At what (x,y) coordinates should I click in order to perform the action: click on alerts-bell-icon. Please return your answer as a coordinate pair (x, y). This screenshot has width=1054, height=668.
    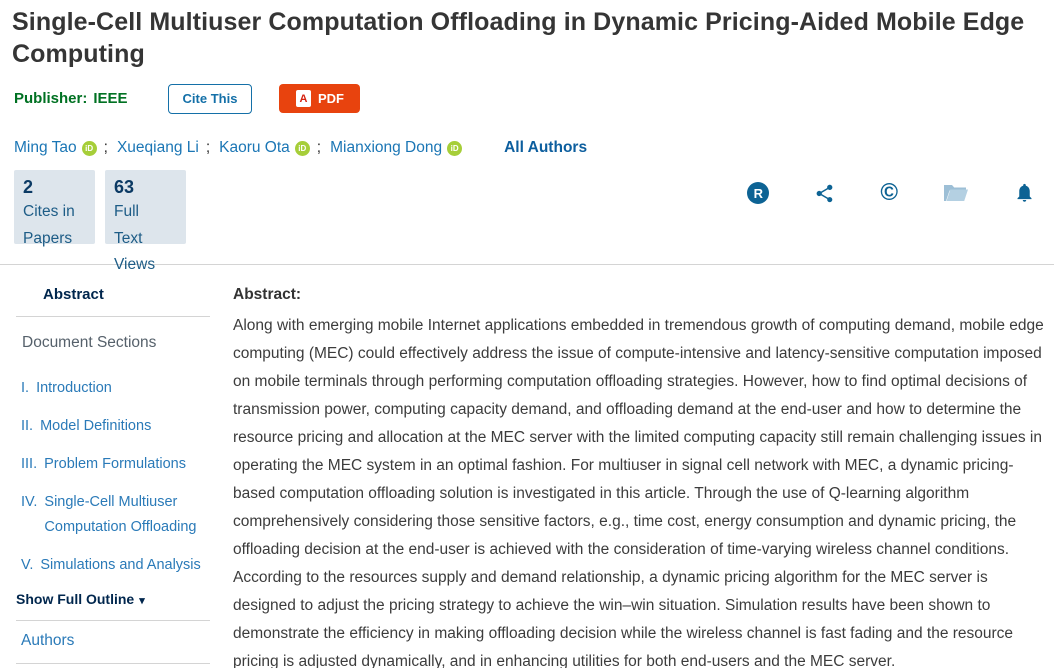
    Looking at the image, I should click on (1024, 193).